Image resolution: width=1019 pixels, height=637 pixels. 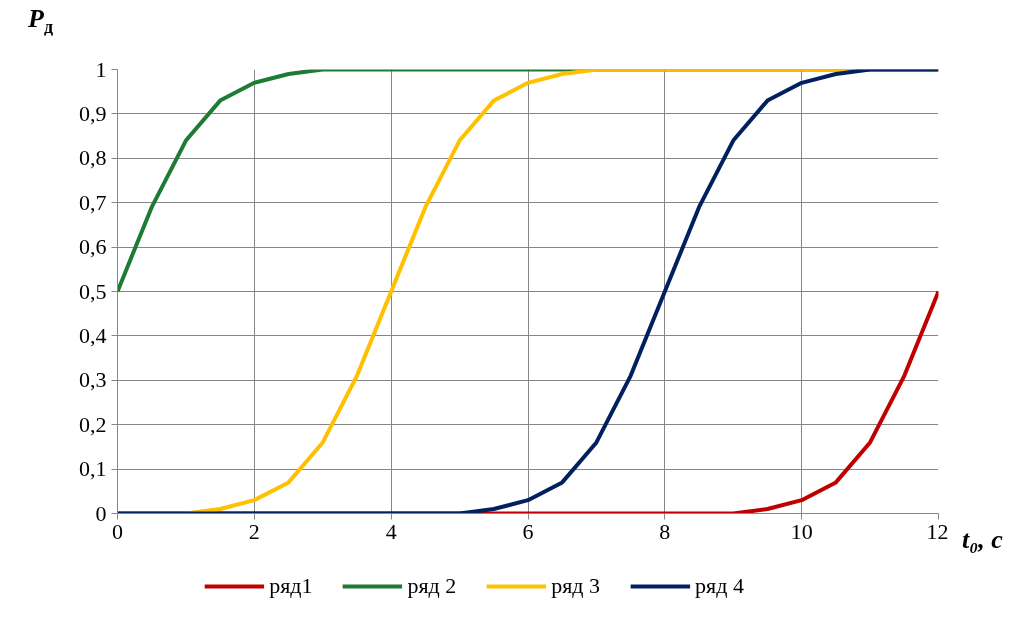 I want to click on y-tick-label: 0,4, so click(x=93, y=335).